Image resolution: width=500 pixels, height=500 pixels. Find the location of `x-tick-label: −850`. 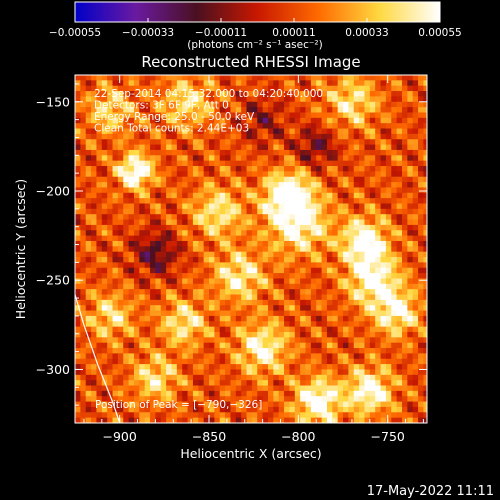

x-tick-label: −850 is located at coordinates (209, 436).